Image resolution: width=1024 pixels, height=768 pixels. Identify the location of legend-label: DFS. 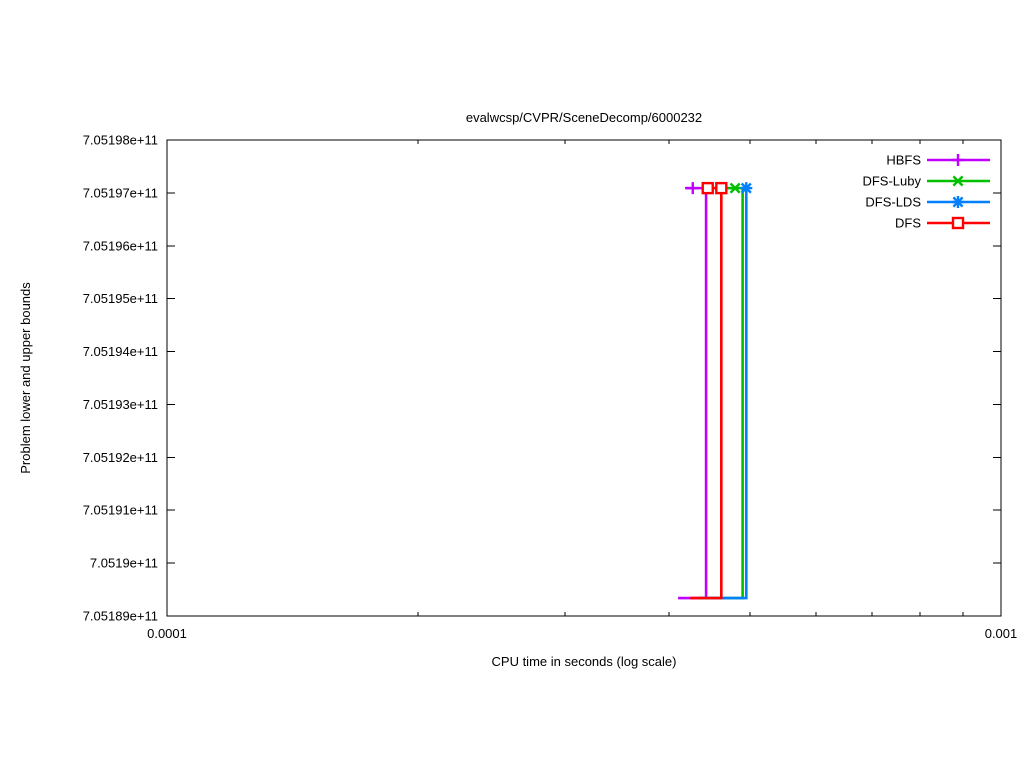
(908, 223).